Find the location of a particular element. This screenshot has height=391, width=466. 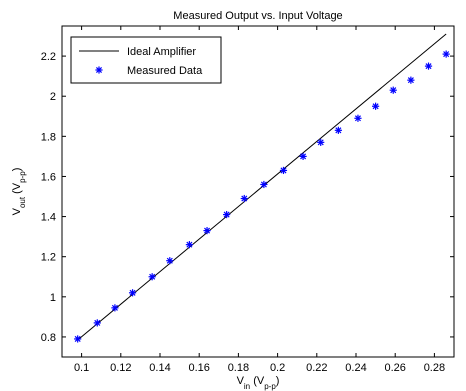

y-tick-label: 1.2 is located at coordinates (48, 258).